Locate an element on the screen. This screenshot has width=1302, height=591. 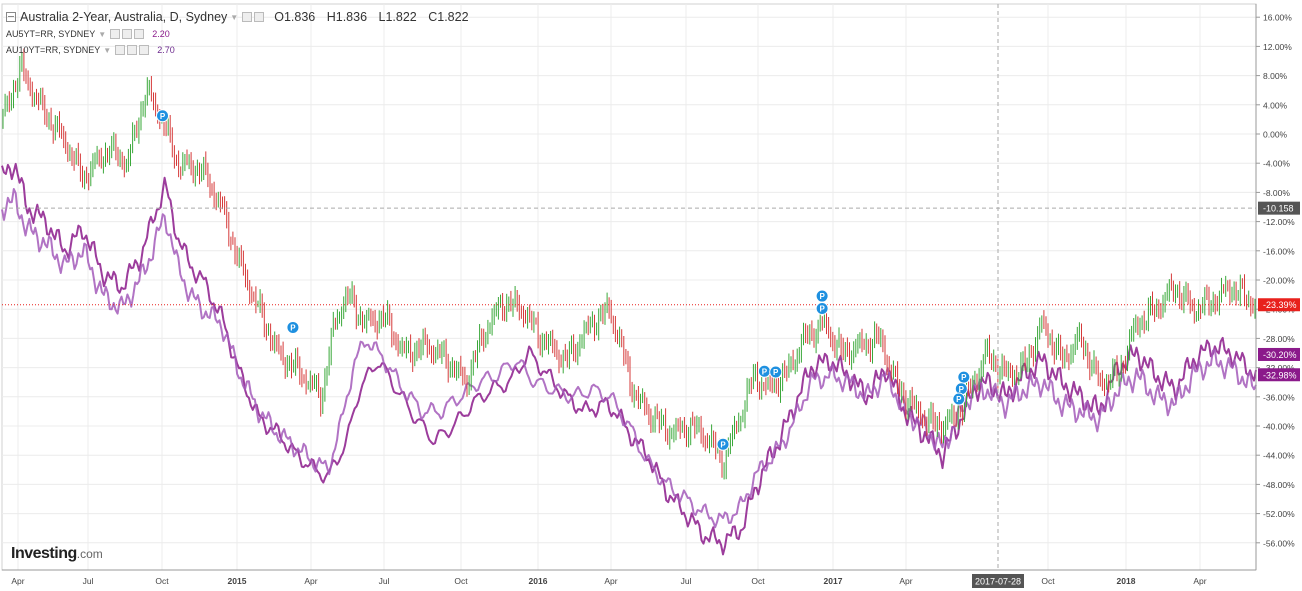
y-tick-label: -8.00% is located at coordinates (1276, 193).